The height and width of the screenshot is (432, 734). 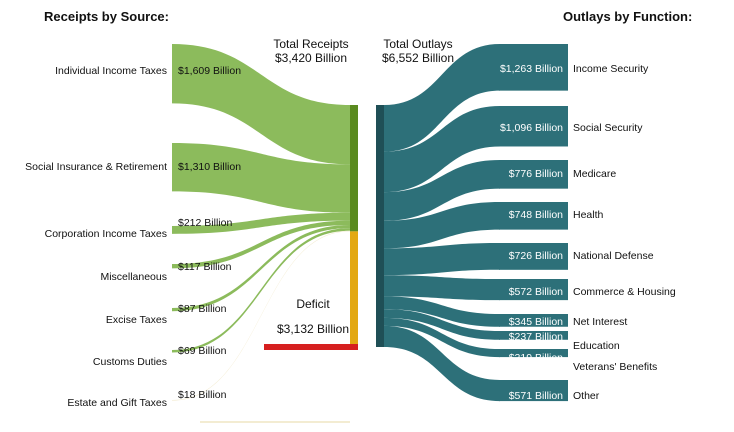 I want to click on bars-layer, so click(x=324, y=227).